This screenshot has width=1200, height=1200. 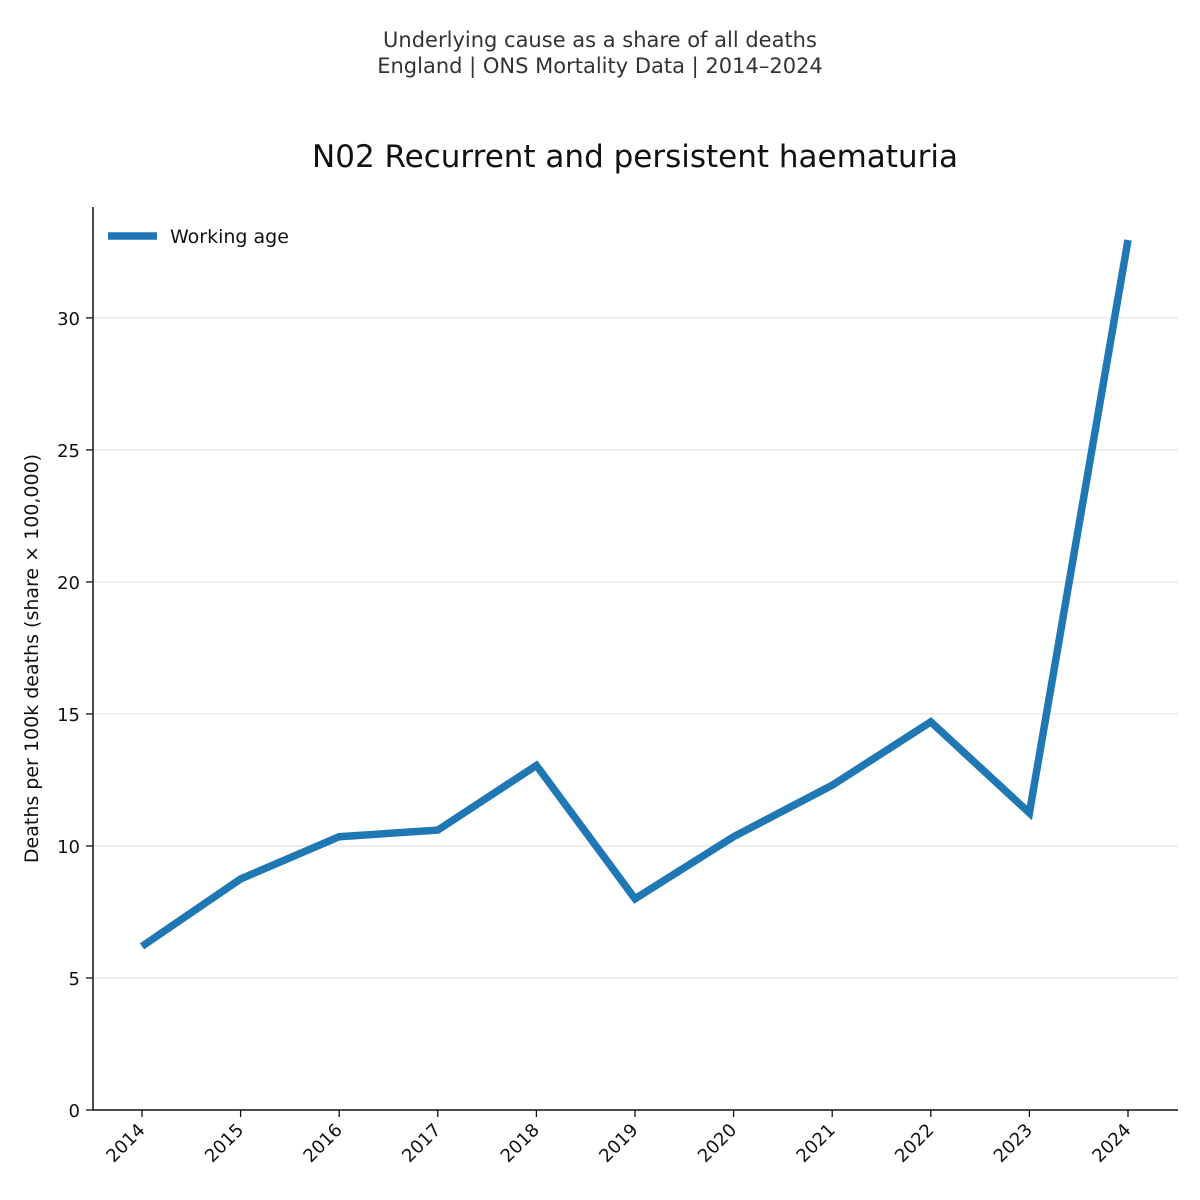 What do you see at coordinates (815, 1143) in the screenshot?
I see `x-tick-label-2021: 2021` at bounding box center [815, 1143].